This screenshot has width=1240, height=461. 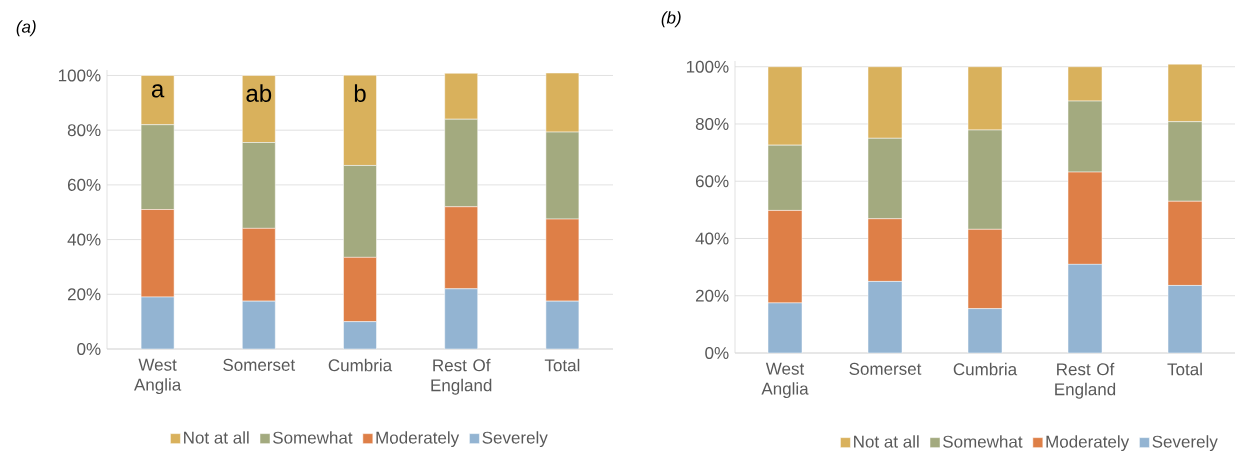 I want to click on annotation: a, so click(x=158, y=91).